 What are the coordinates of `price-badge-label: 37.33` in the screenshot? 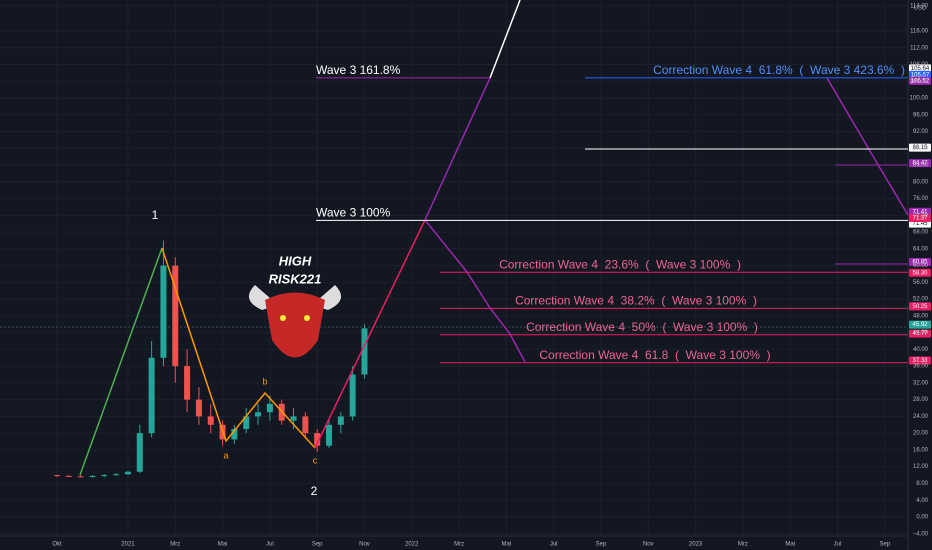 It's located at (920, 361).